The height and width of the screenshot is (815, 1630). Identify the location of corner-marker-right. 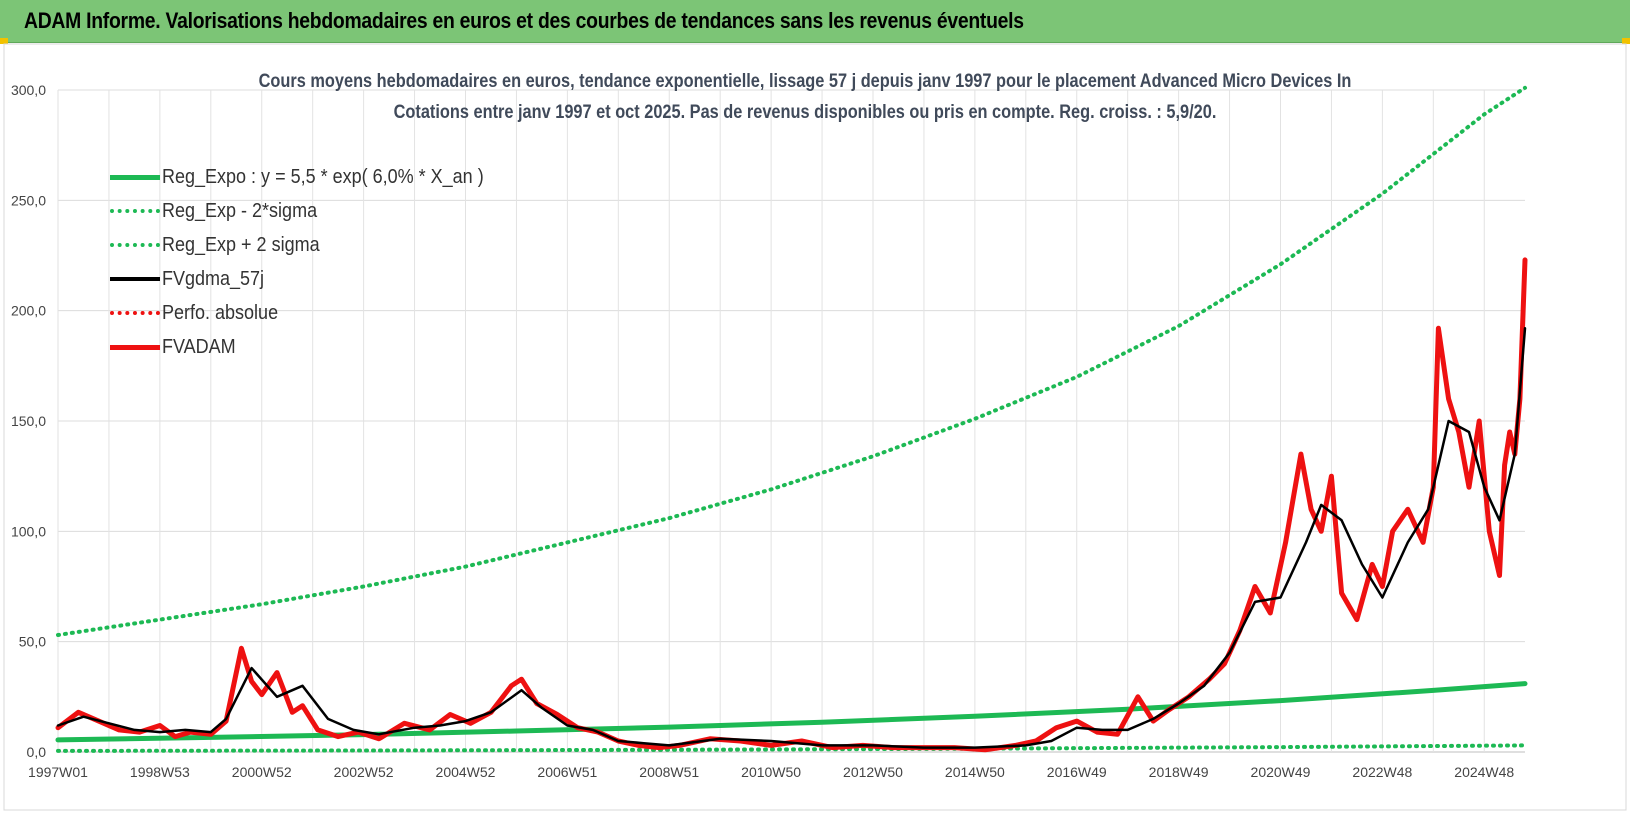
(1626, 41).